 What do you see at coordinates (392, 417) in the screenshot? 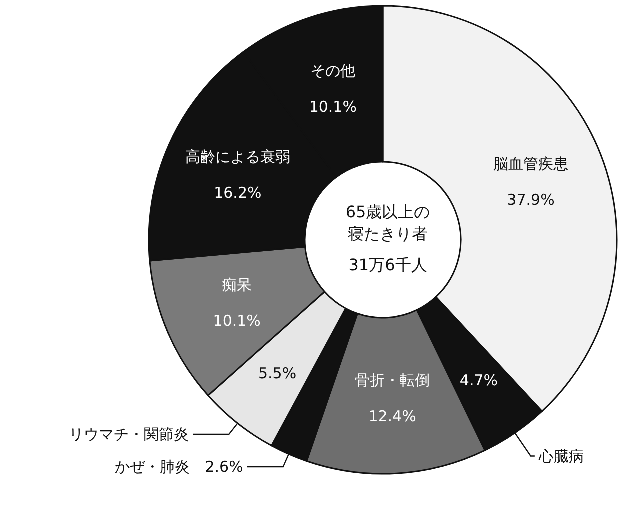
I see `data-label: 12.4%` at bounding box center [392, 417].